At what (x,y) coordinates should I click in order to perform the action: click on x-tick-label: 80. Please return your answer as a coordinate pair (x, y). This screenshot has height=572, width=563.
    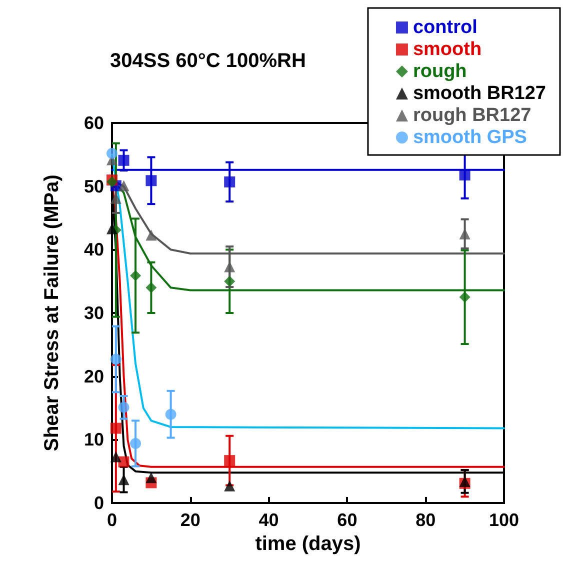
    Looking at the image, I should click on (426, 520).